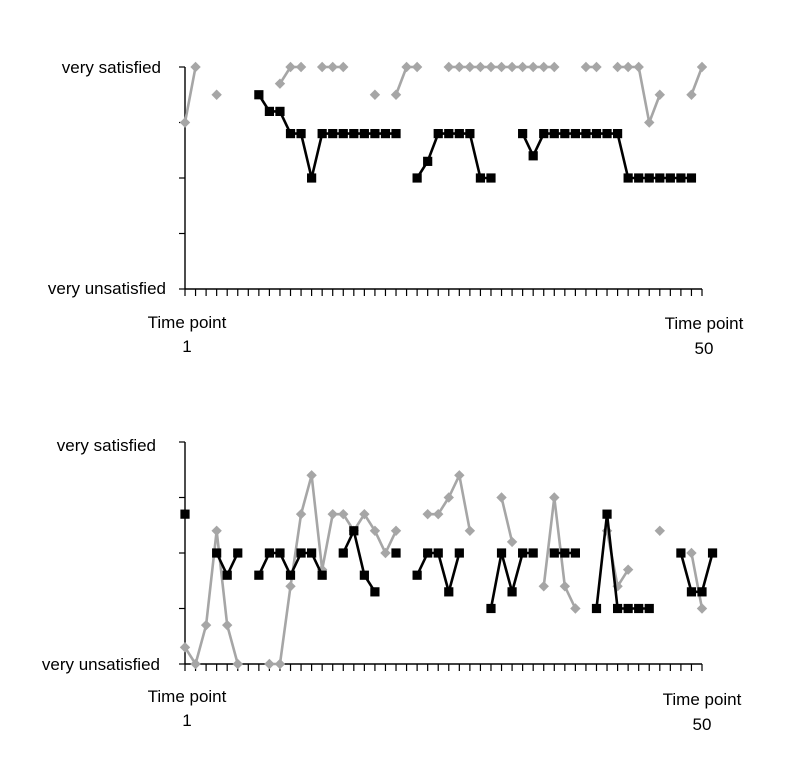 This screenshot has width=800, height=781. What do you see at coordinates (704, 348) in the screenshot?
I see `x-tick-label-last-number: 50` at bounding box center [704, 348].